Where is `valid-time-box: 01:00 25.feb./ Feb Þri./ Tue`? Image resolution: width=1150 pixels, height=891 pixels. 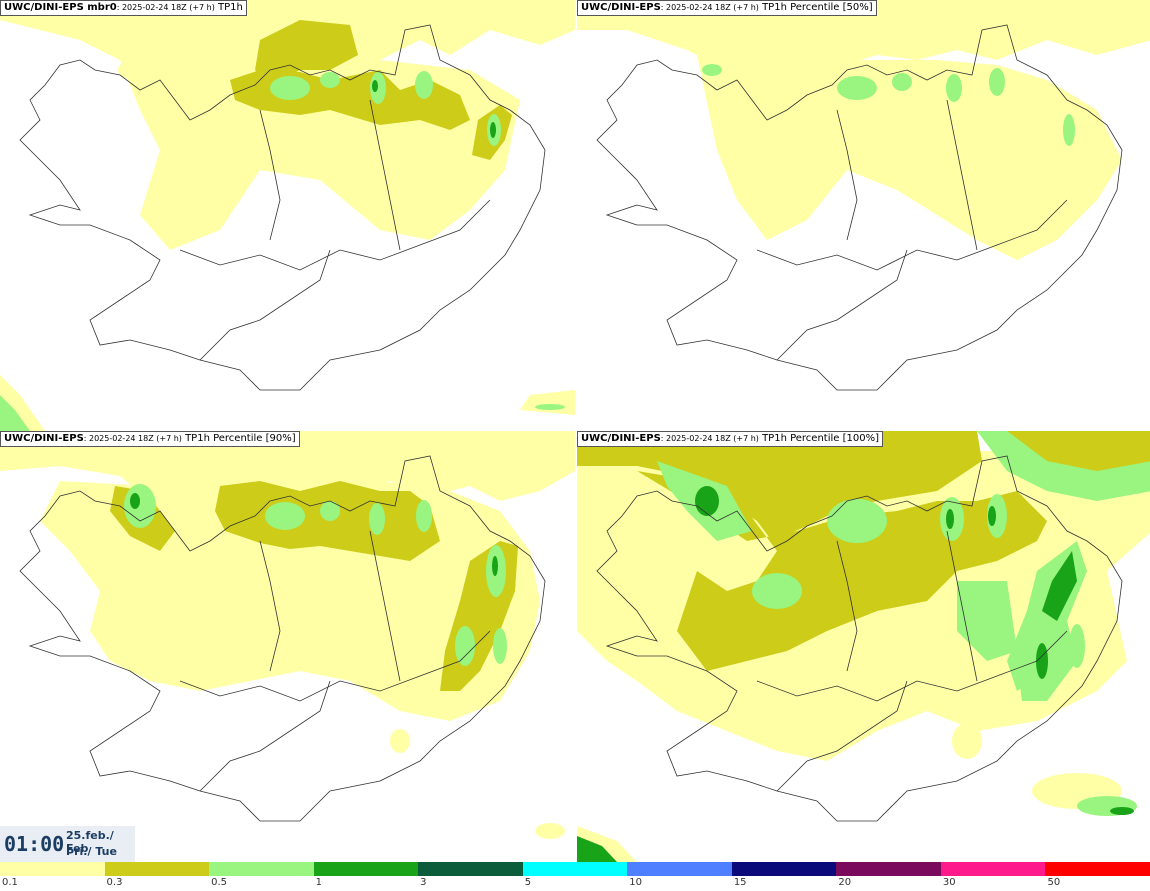
valid-time-box: 01:00 25.feb./ Feb Þri./ Tue is located at coordinates (67, 844).